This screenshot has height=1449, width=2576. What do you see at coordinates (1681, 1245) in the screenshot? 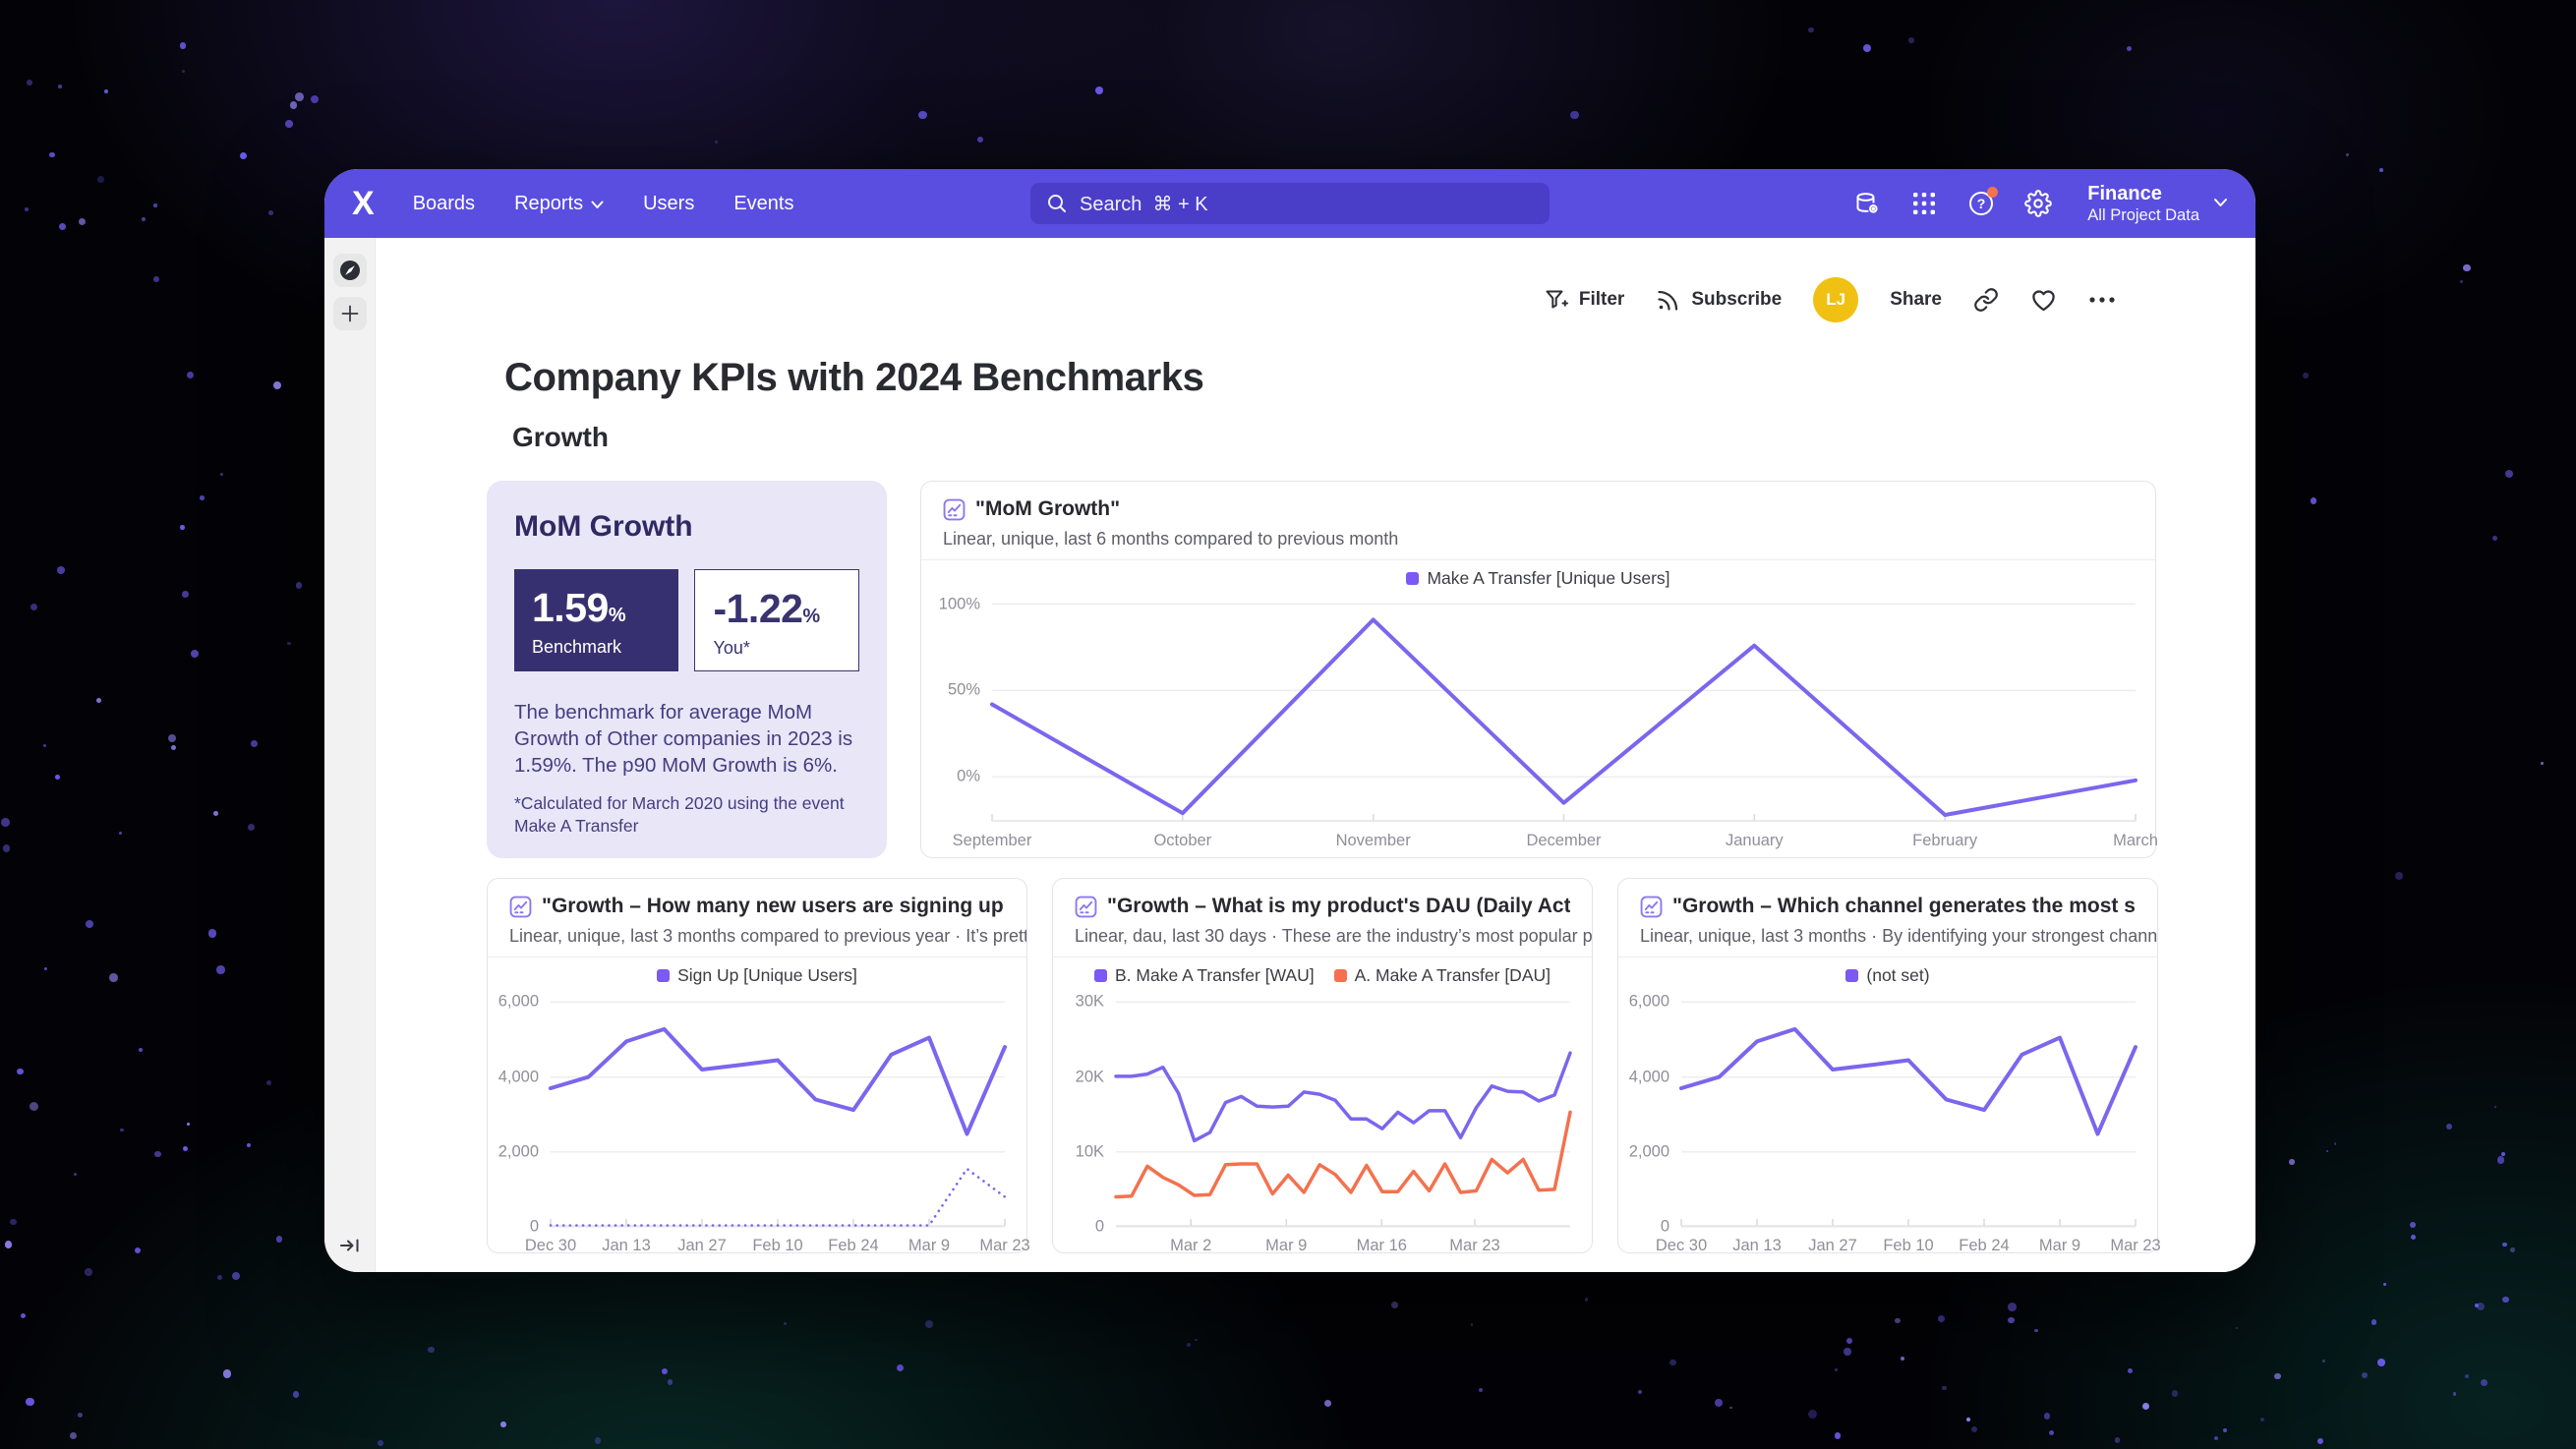
I see `x-axis-label: Dec 30` at bounding box center [1681, 1245].